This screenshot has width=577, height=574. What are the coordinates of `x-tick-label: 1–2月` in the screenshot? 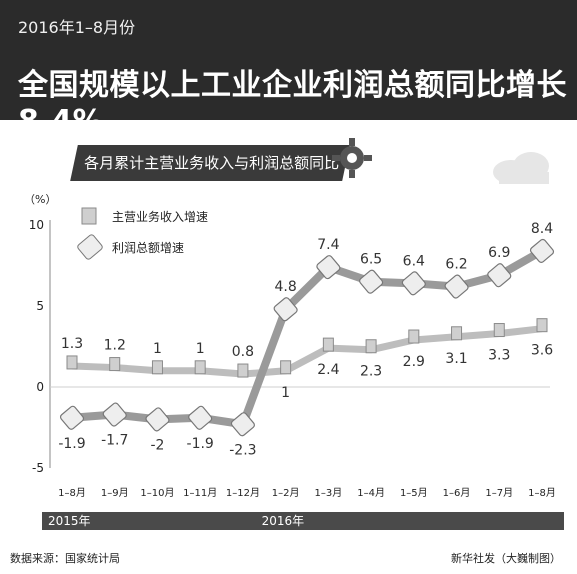 It's located at (286, 493).